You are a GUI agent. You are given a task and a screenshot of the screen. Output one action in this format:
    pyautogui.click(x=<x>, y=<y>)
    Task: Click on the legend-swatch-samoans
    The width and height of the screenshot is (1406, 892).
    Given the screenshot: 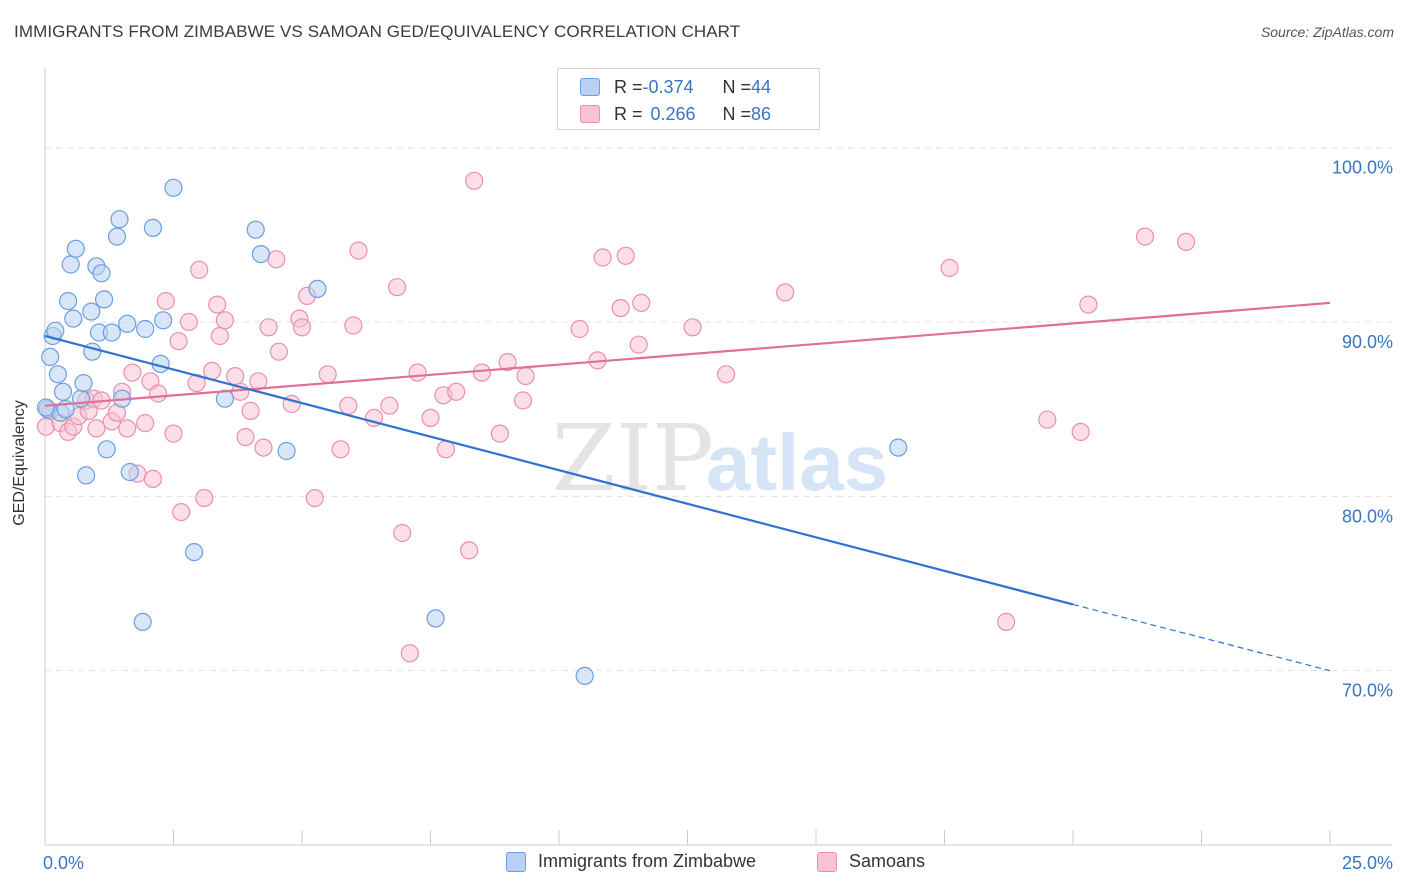 What is the action you would take?
    pyautogui.click(x=827, y=861)
    